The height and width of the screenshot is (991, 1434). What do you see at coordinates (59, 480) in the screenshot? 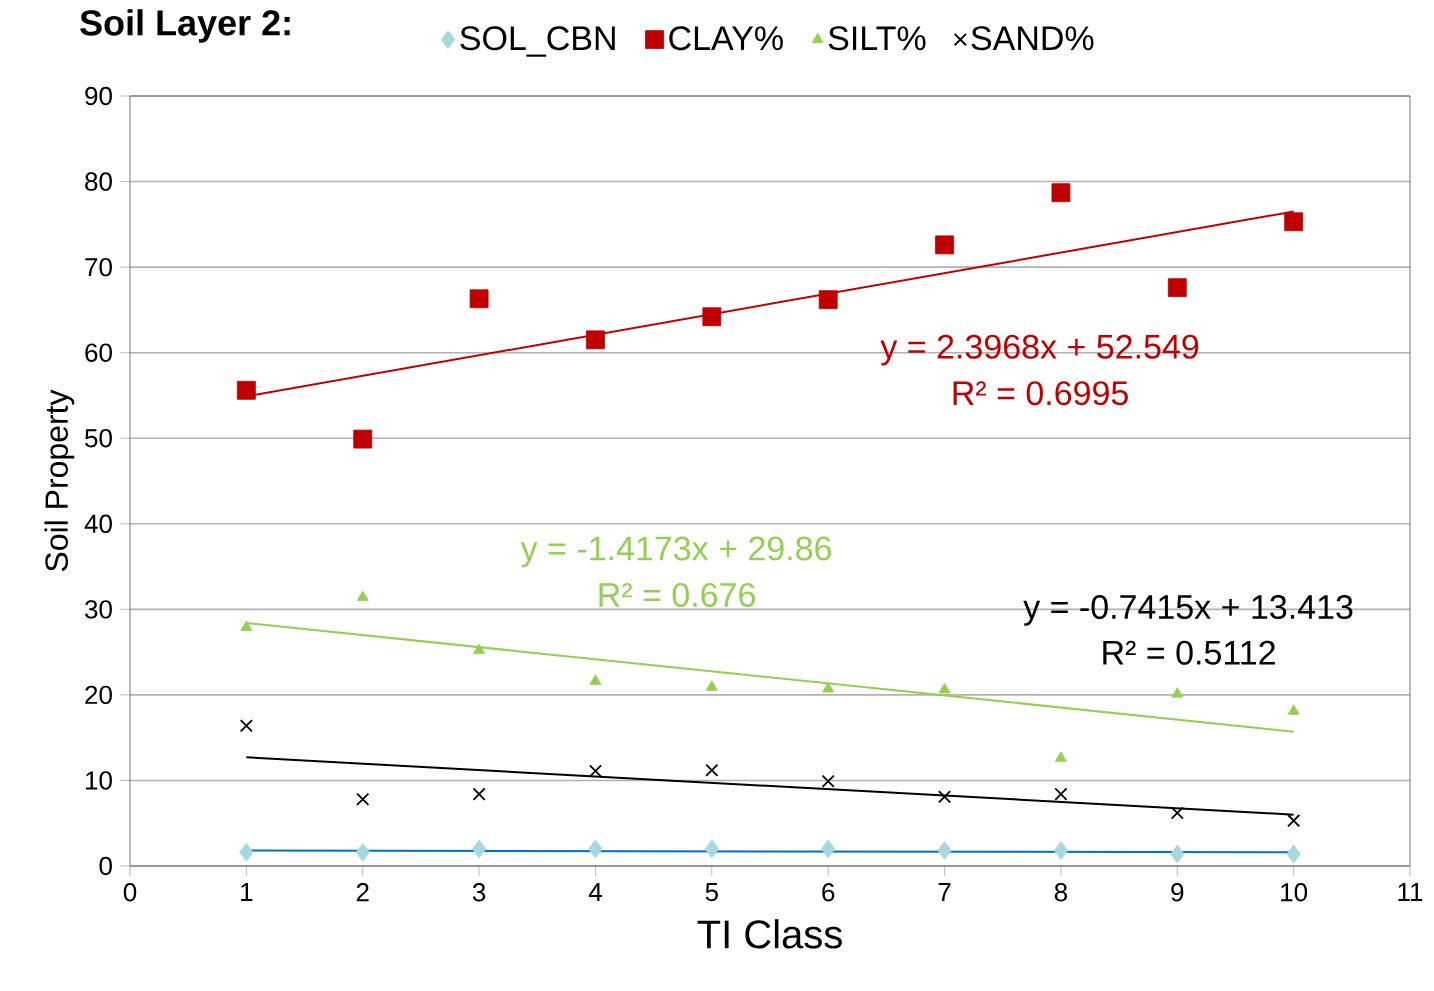
I see `y-axis-title: Soil Property` at bounding box center [59, 480].